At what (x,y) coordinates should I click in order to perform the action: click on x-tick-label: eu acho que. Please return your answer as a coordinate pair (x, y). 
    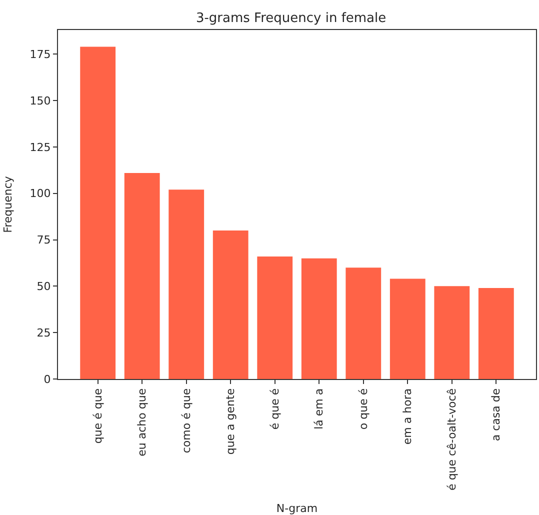
    Looking at the image, I should click on (142, 422).